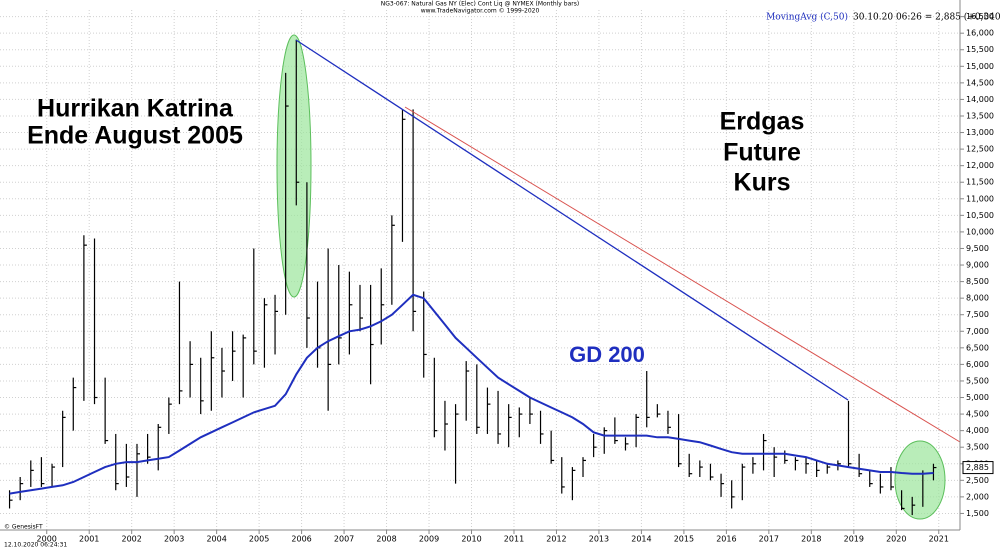 The height and width of the screenshot is (549, 1000). What do you see at coordinates (259, 539) in the screenshot?
I see `x-tick-label: 2005` at bounding box center [259, 539].